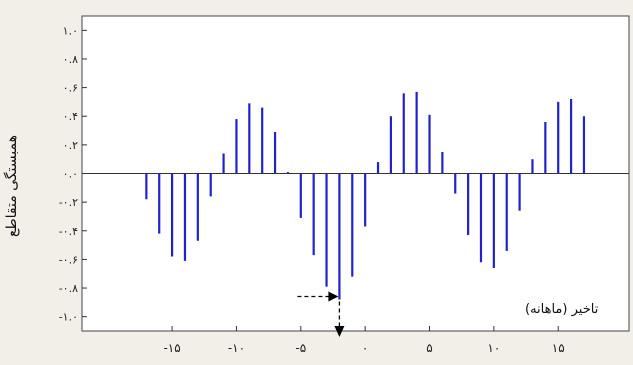 Image resolution: width=633 pixels, height=365 pixels. What do you see at coordinates (68, 259) in the screenshot?
I see `y-tick-label: -۰.۶` at bounding box center [68, 259].